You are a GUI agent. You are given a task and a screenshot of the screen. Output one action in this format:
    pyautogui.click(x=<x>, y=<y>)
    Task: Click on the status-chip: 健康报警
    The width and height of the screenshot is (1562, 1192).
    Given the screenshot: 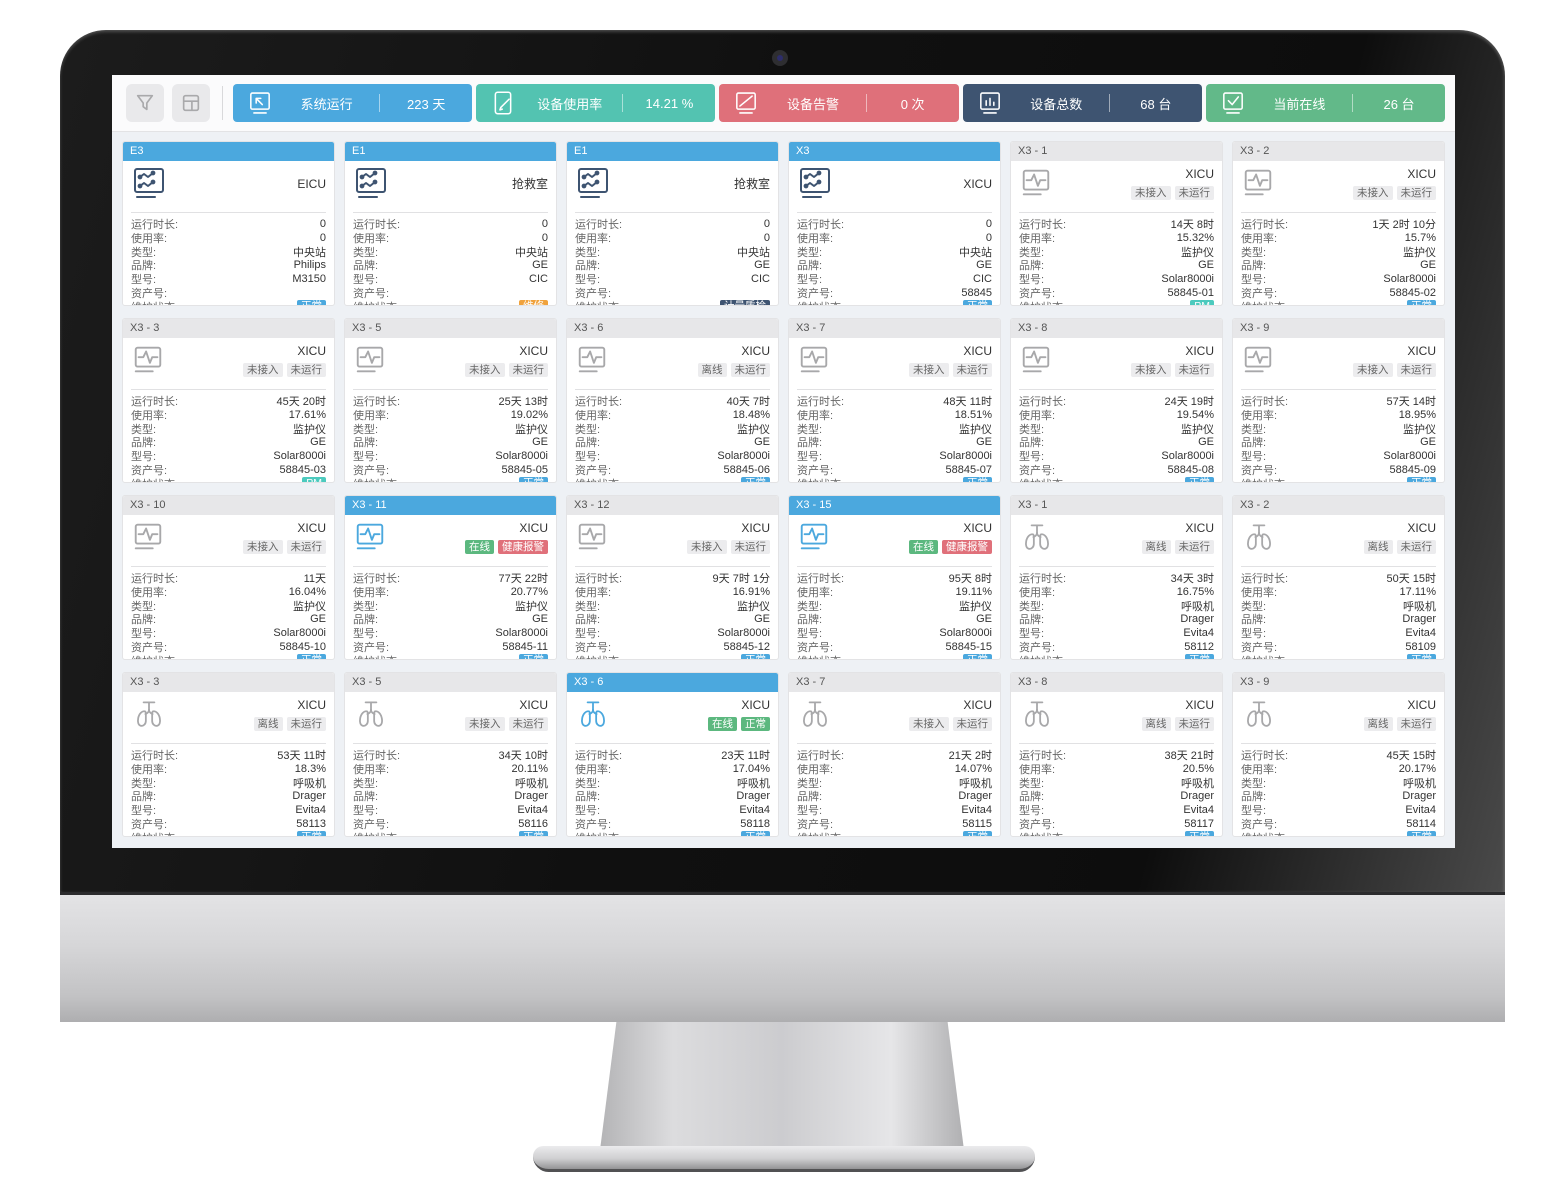 What is the action you would take?
    pyautogui.click(x=967, y=547)
    